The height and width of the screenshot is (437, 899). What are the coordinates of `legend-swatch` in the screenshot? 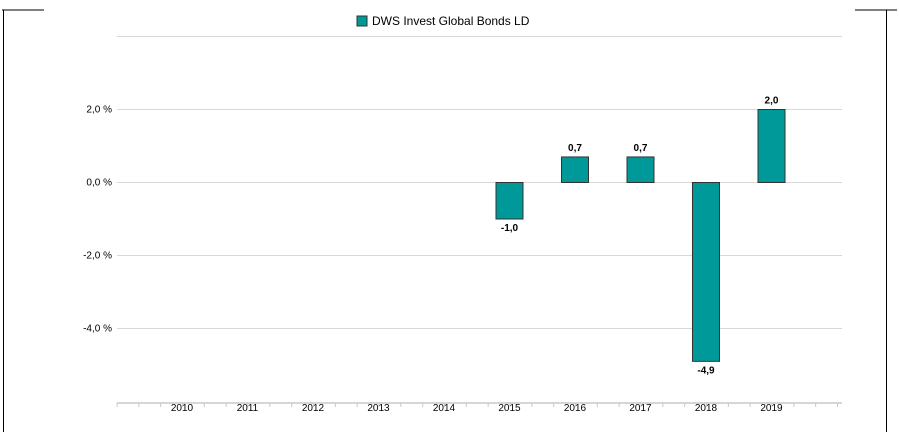 It's located at (362, 21).